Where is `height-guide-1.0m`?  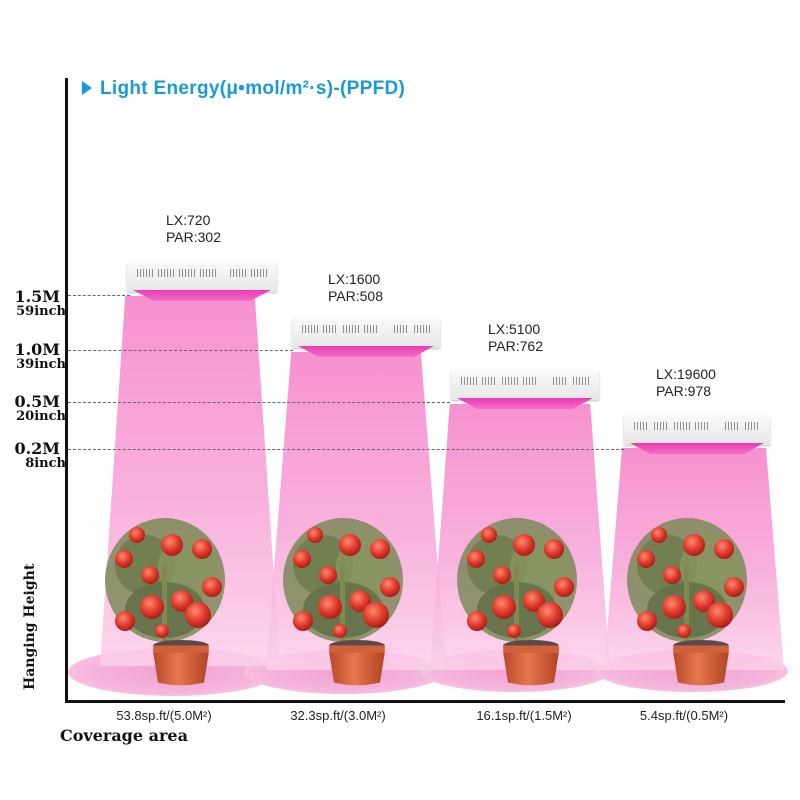 height-guide-1.0m is located at coordinates (180, 350).